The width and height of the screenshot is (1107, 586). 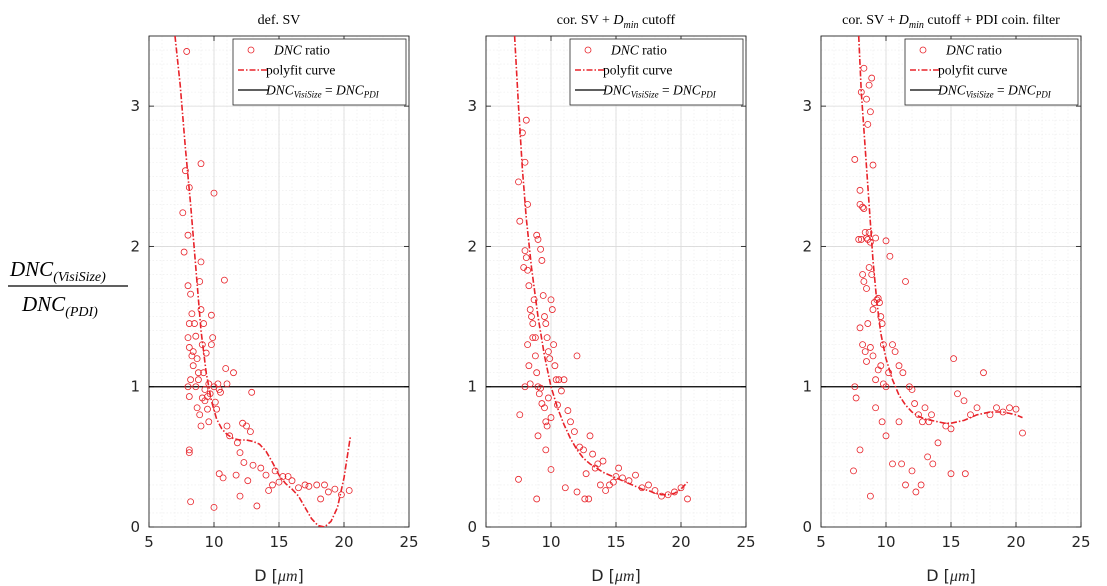 What do you see at coordinates (550, 542) in the screenshot?
I see `x-tick-label: 10` at bounding box center [550, 542].